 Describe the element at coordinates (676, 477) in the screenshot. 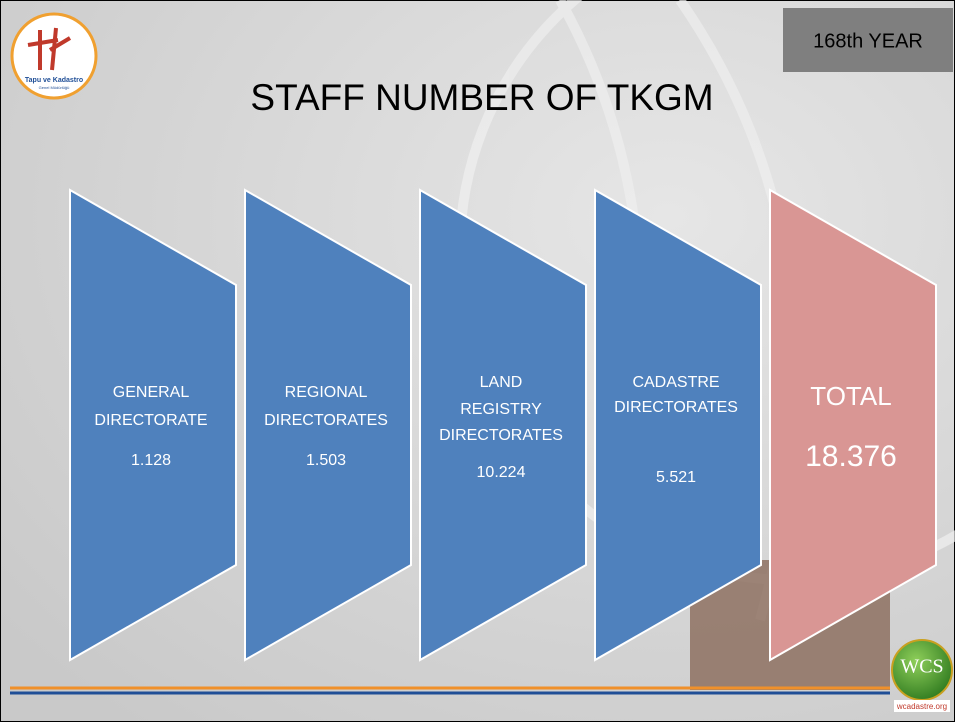

I see `node-value: 5.521` at that location.